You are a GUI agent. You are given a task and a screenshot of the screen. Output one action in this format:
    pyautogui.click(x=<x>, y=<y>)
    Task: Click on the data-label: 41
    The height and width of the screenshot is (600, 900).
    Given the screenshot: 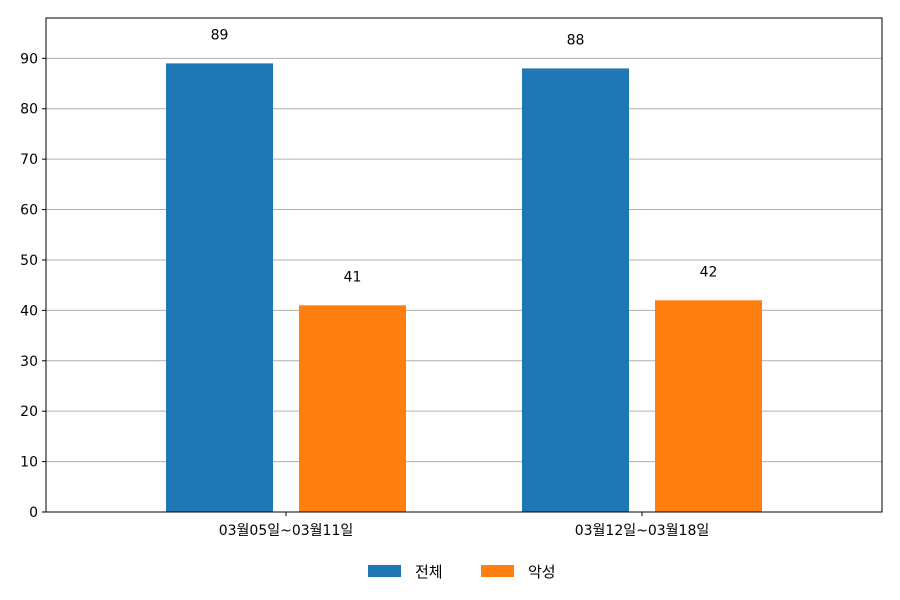 What is the action you would take?
    pyautogui.click(x=353, y=277)
    